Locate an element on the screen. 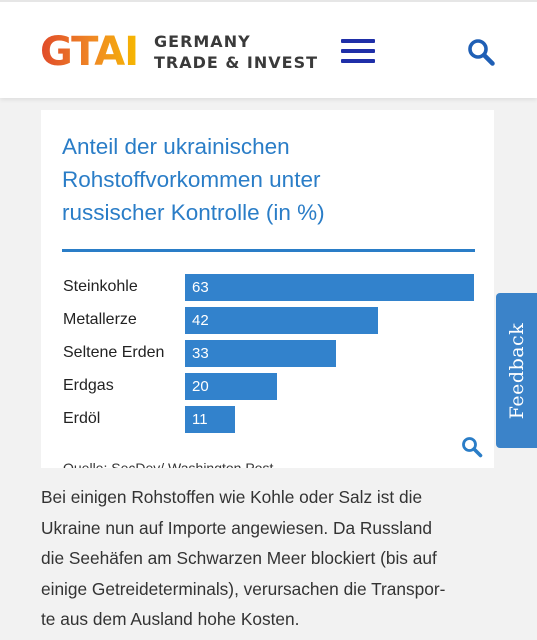  magnifier-icon is located at coordinates (472, 447).